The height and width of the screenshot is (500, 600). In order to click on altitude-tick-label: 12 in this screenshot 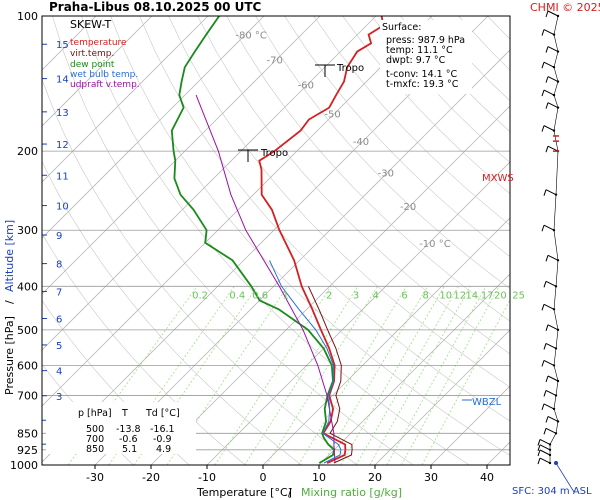, I will do `click(62, 145)`.